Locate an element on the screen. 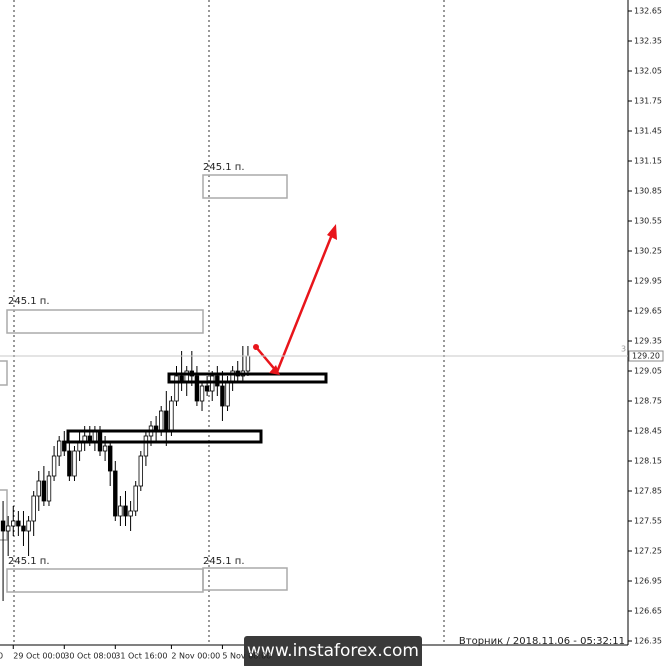 The height and width of the screenshot is (666, 665). watermark: www.instaforex.com is located at coordinates (333, 651).